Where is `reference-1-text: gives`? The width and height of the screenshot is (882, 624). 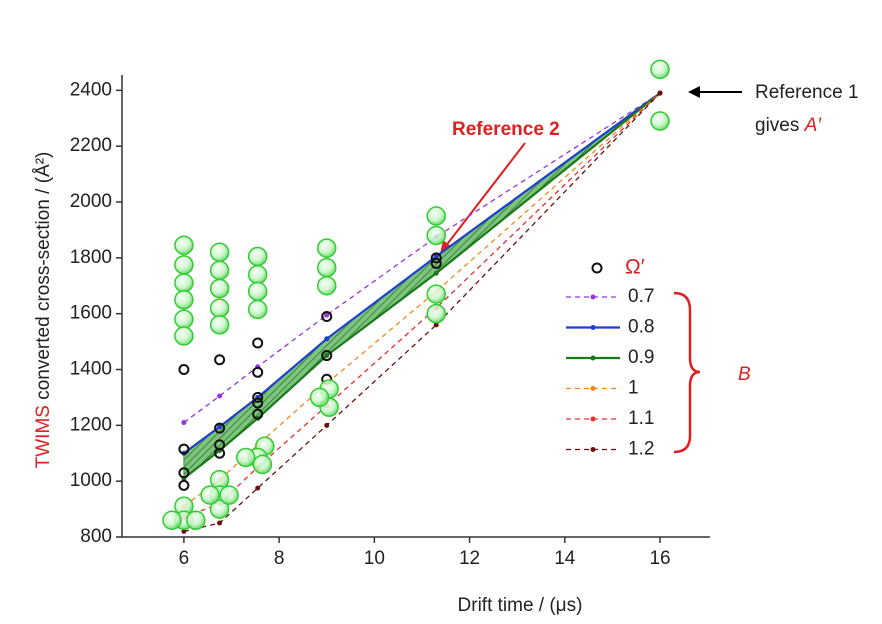 reference-1-text: gives is located at coordinates (780, 125).